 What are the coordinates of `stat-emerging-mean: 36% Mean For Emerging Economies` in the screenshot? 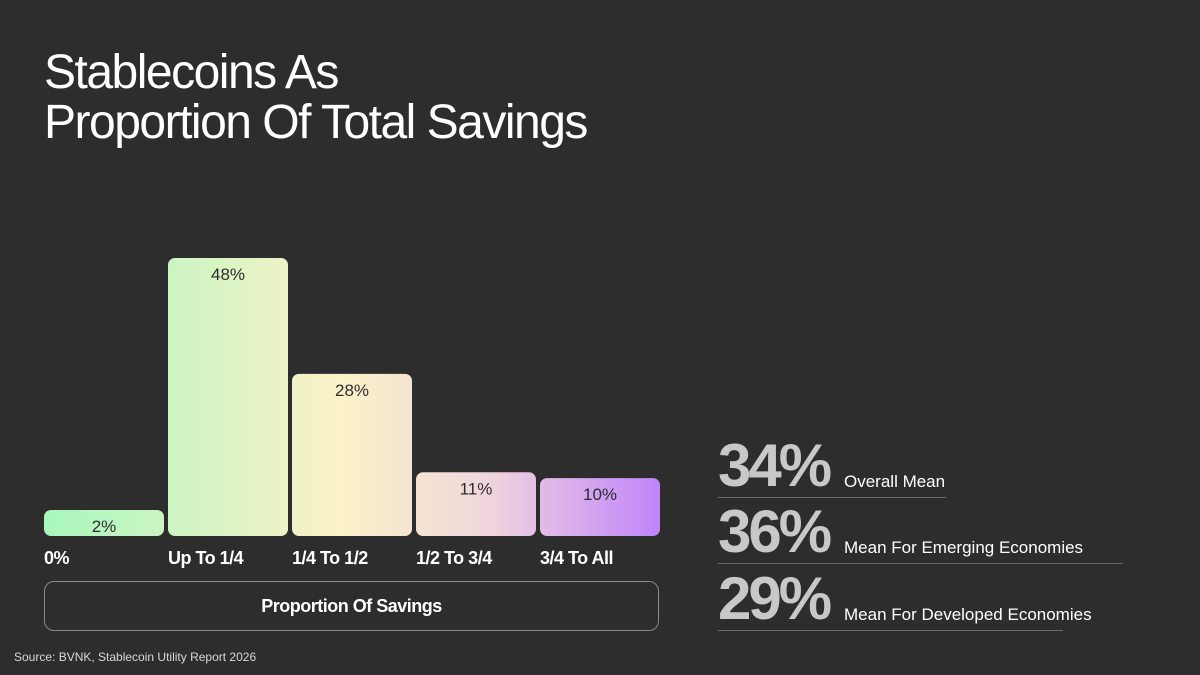 It's located at (928, 533).